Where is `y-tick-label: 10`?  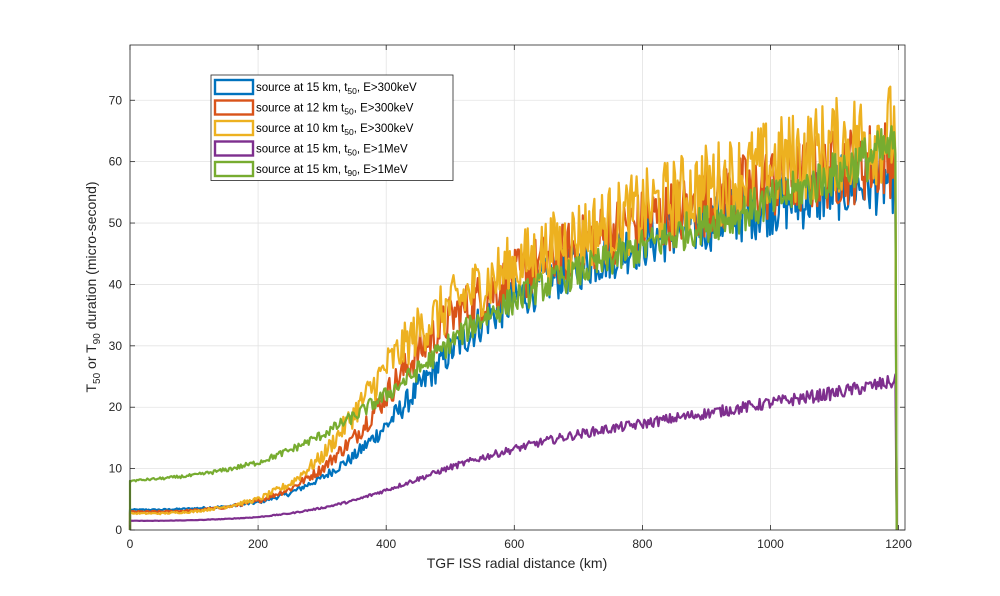 y-tick-label: 10 is located at coordinates (116, 469).